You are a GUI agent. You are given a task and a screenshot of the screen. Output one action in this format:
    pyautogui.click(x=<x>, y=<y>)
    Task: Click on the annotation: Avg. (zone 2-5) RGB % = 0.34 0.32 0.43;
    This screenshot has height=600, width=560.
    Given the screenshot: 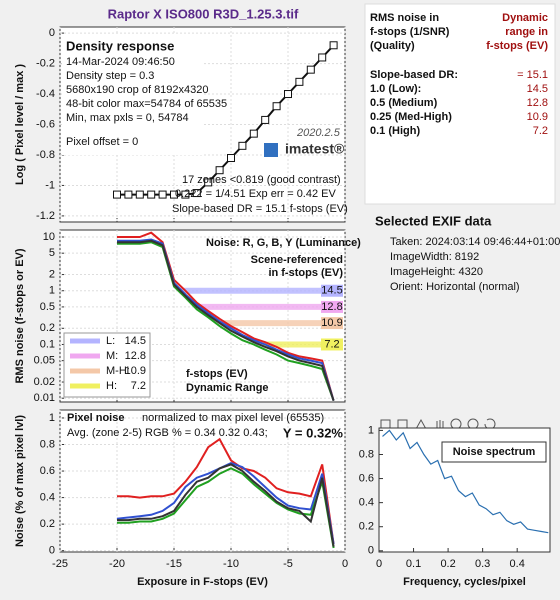 What is the action you would take?
    pyautogui.click(x=167, y=433)
    